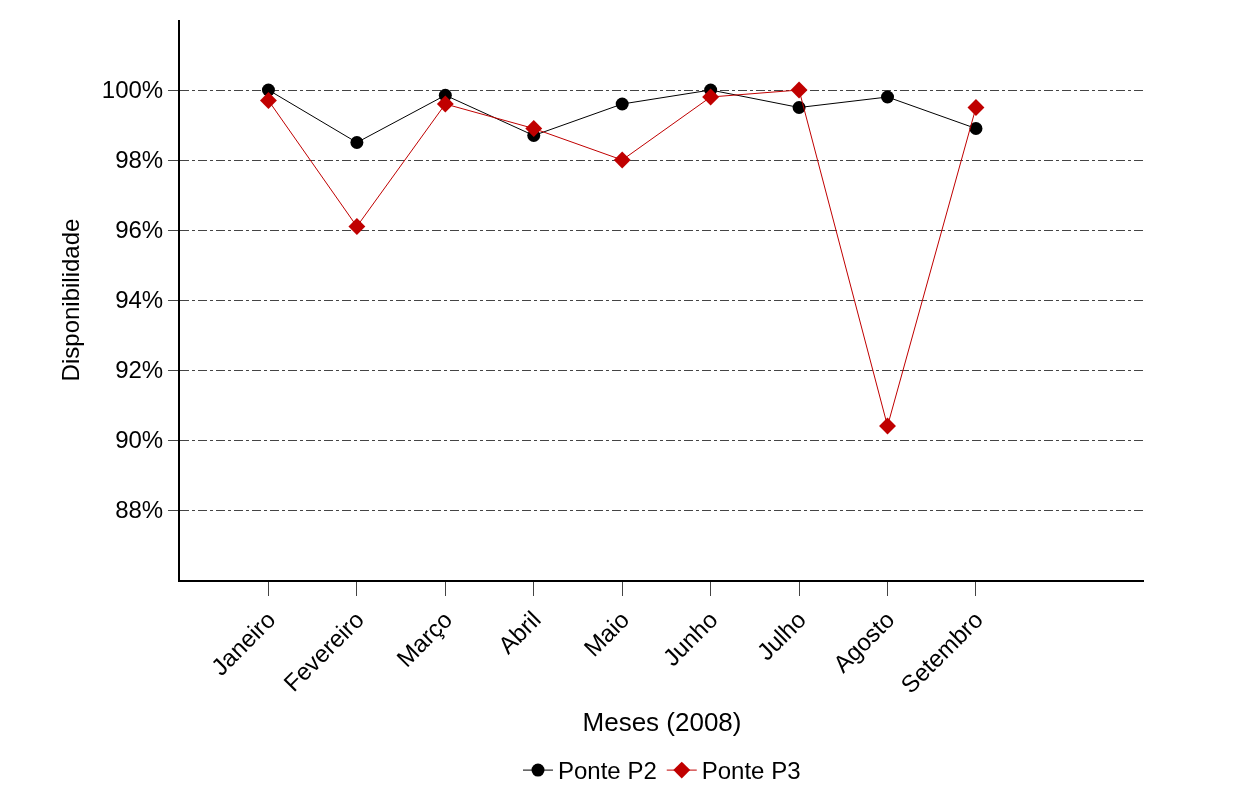 The height and width of the screenshot is (805, 1234). What do you see at coordinates (139, 440) in the screenshot?
I see `y-tick-label: 90%` at bounding box center [139, 440].